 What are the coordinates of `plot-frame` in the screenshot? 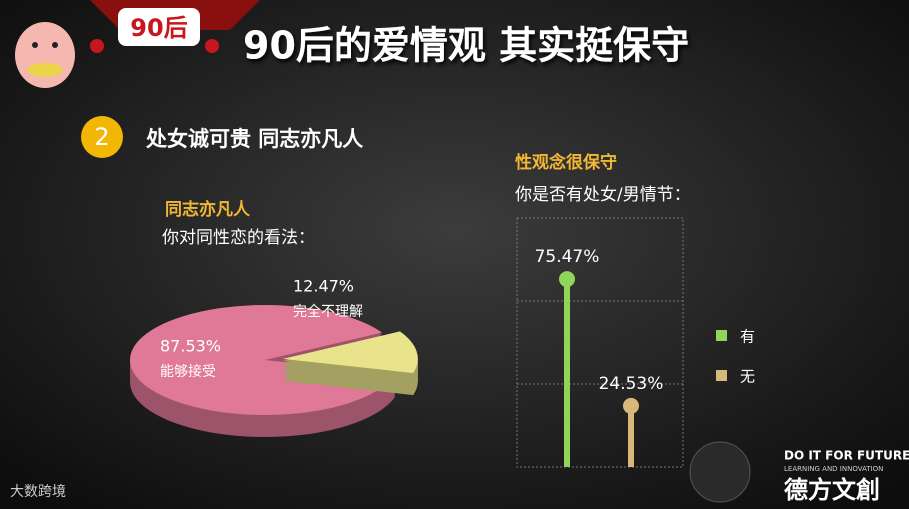 It's located at (600, 342).